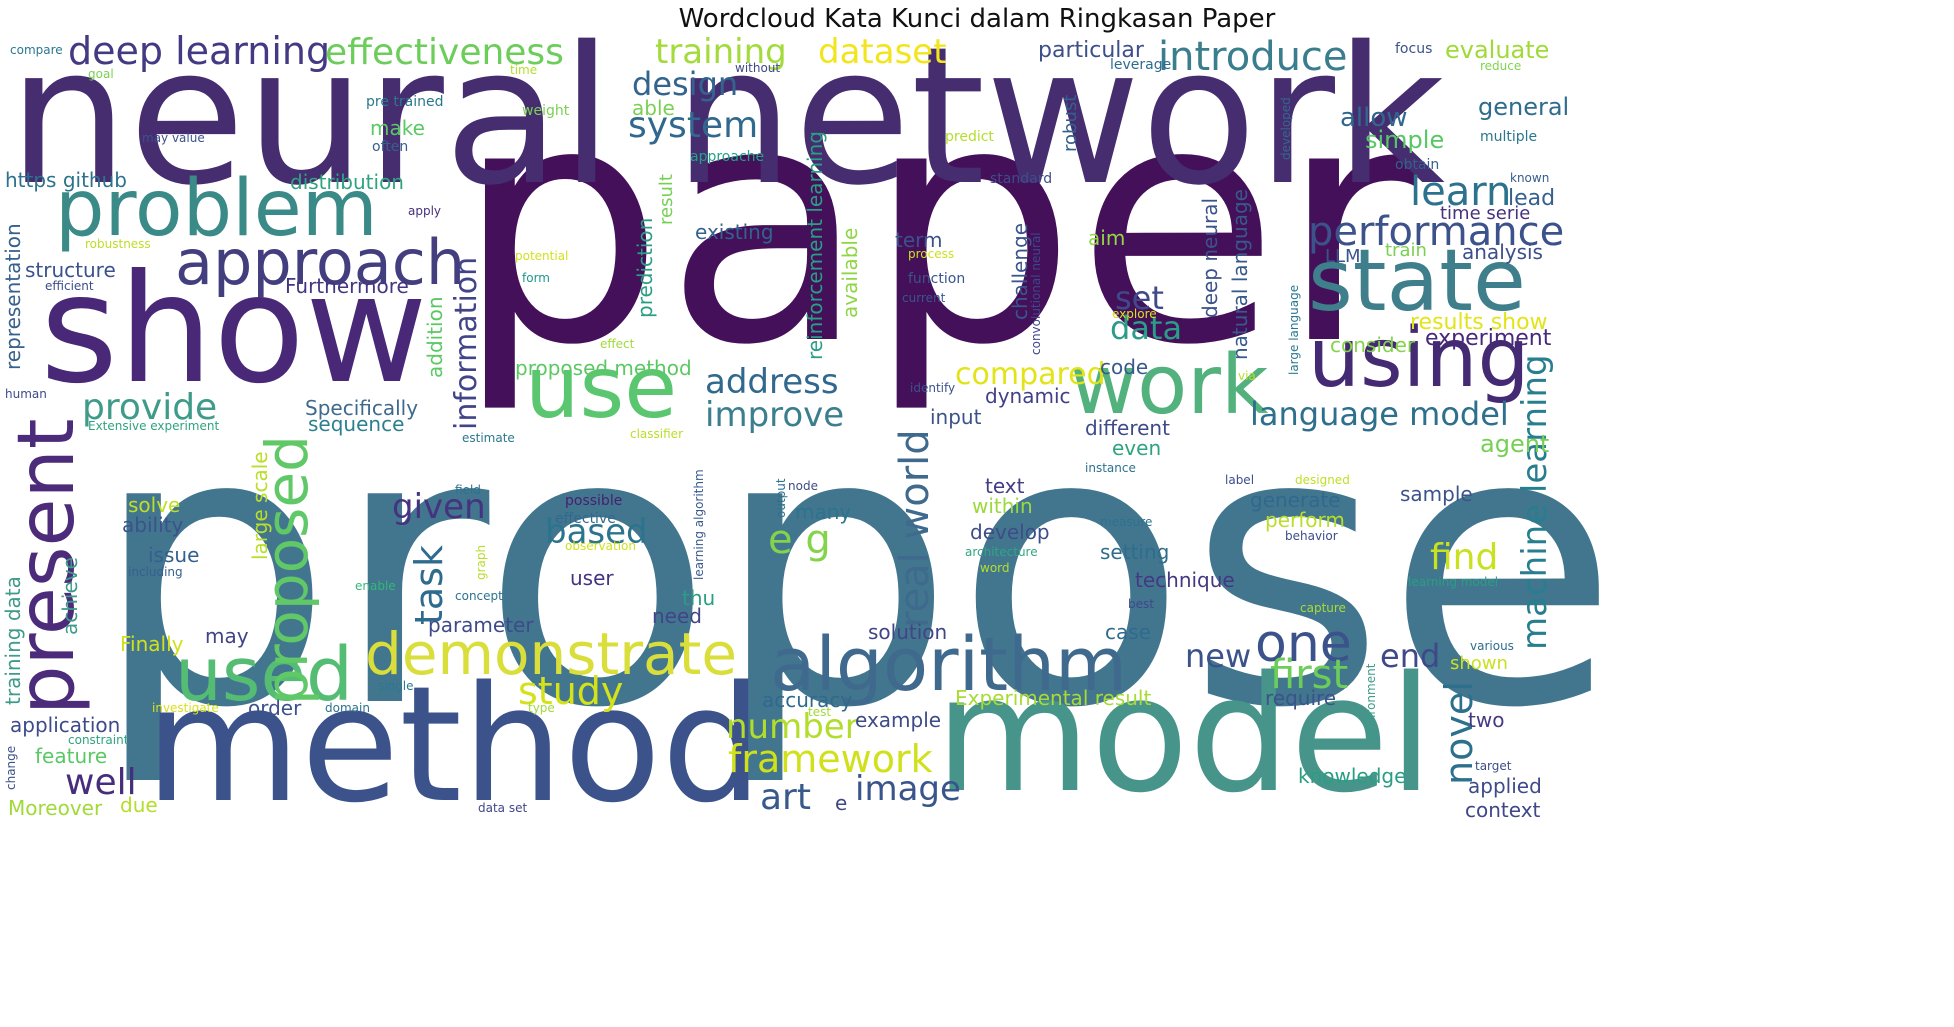 The height and width of the screenshot is (1027, 1954). What do you see at coordinates (1002, 506) in the screenshot?
I see `word: within` at bounding box center [1002, 506].